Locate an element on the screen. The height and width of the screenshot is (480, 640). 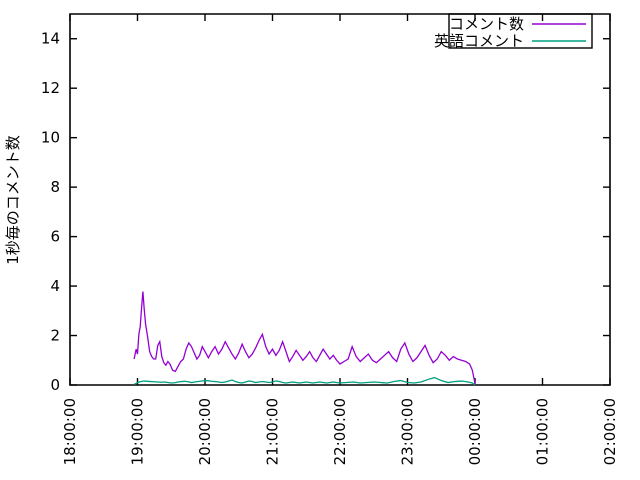
y-tick-label: 8 is located at coordinates (55, 187).